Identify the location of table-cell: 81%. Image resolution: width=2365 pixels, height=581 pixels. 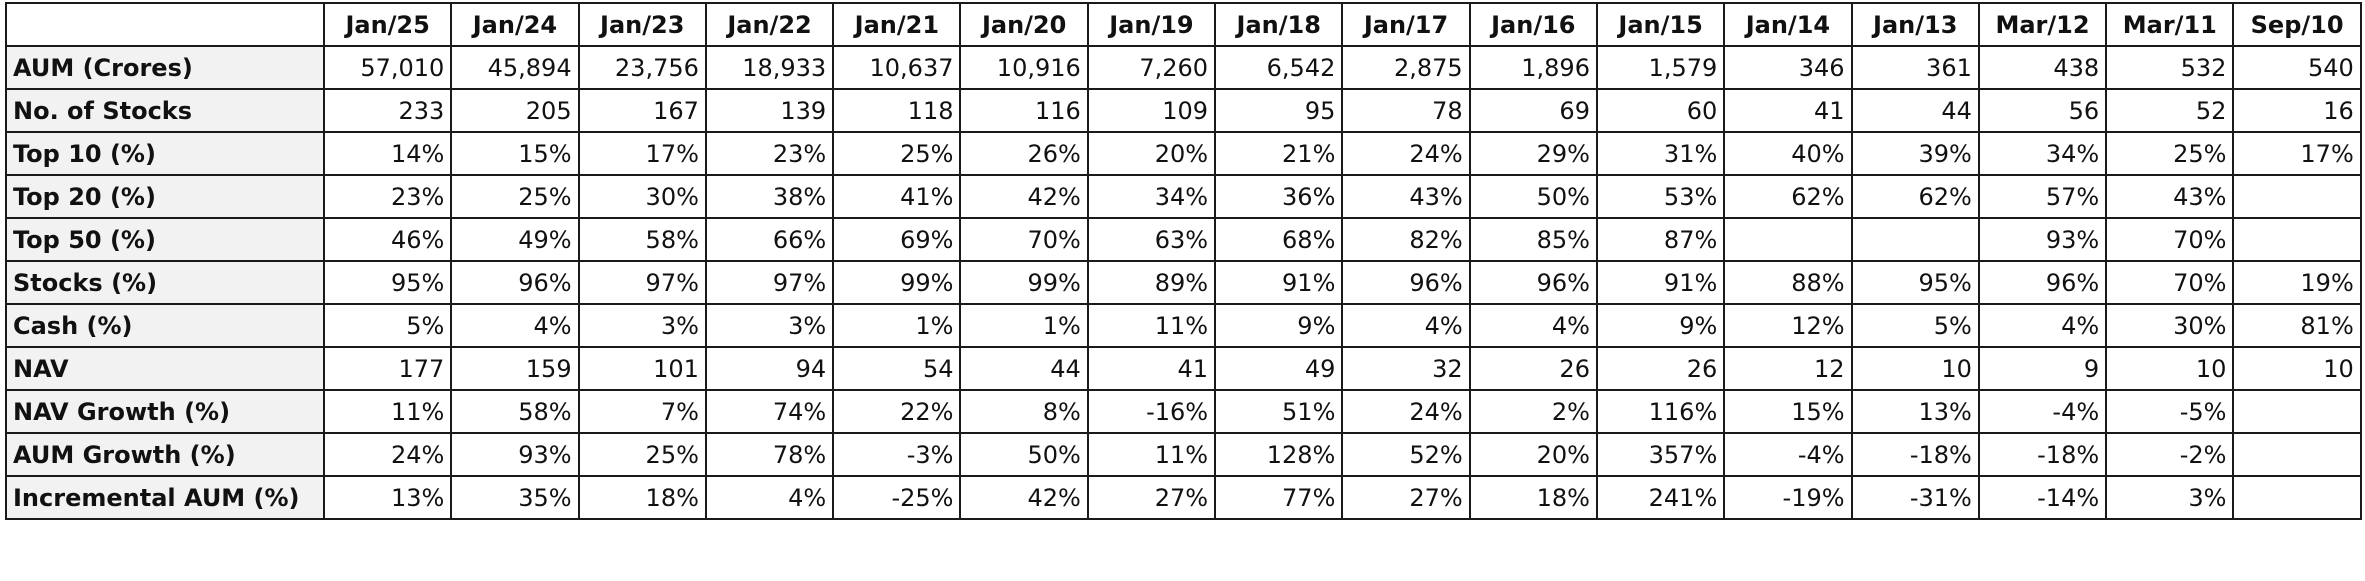
(2297, 325).